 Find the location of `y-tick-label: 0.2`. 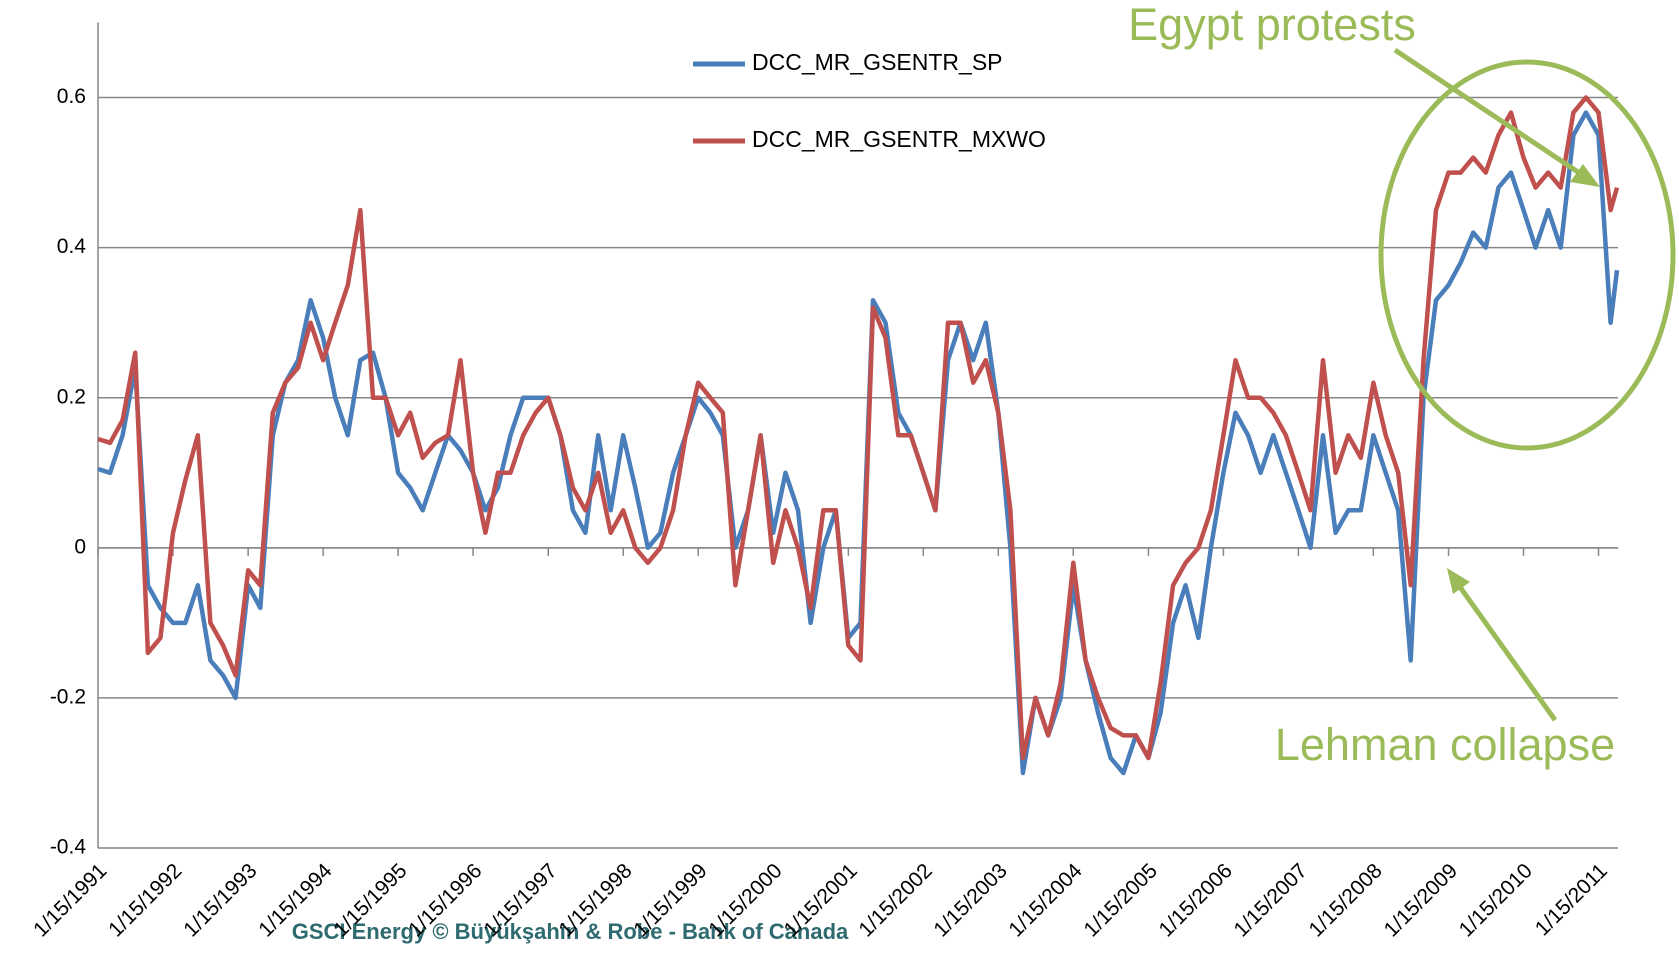

y-tick-label: 0.2 is located at coordinates (71, 396).